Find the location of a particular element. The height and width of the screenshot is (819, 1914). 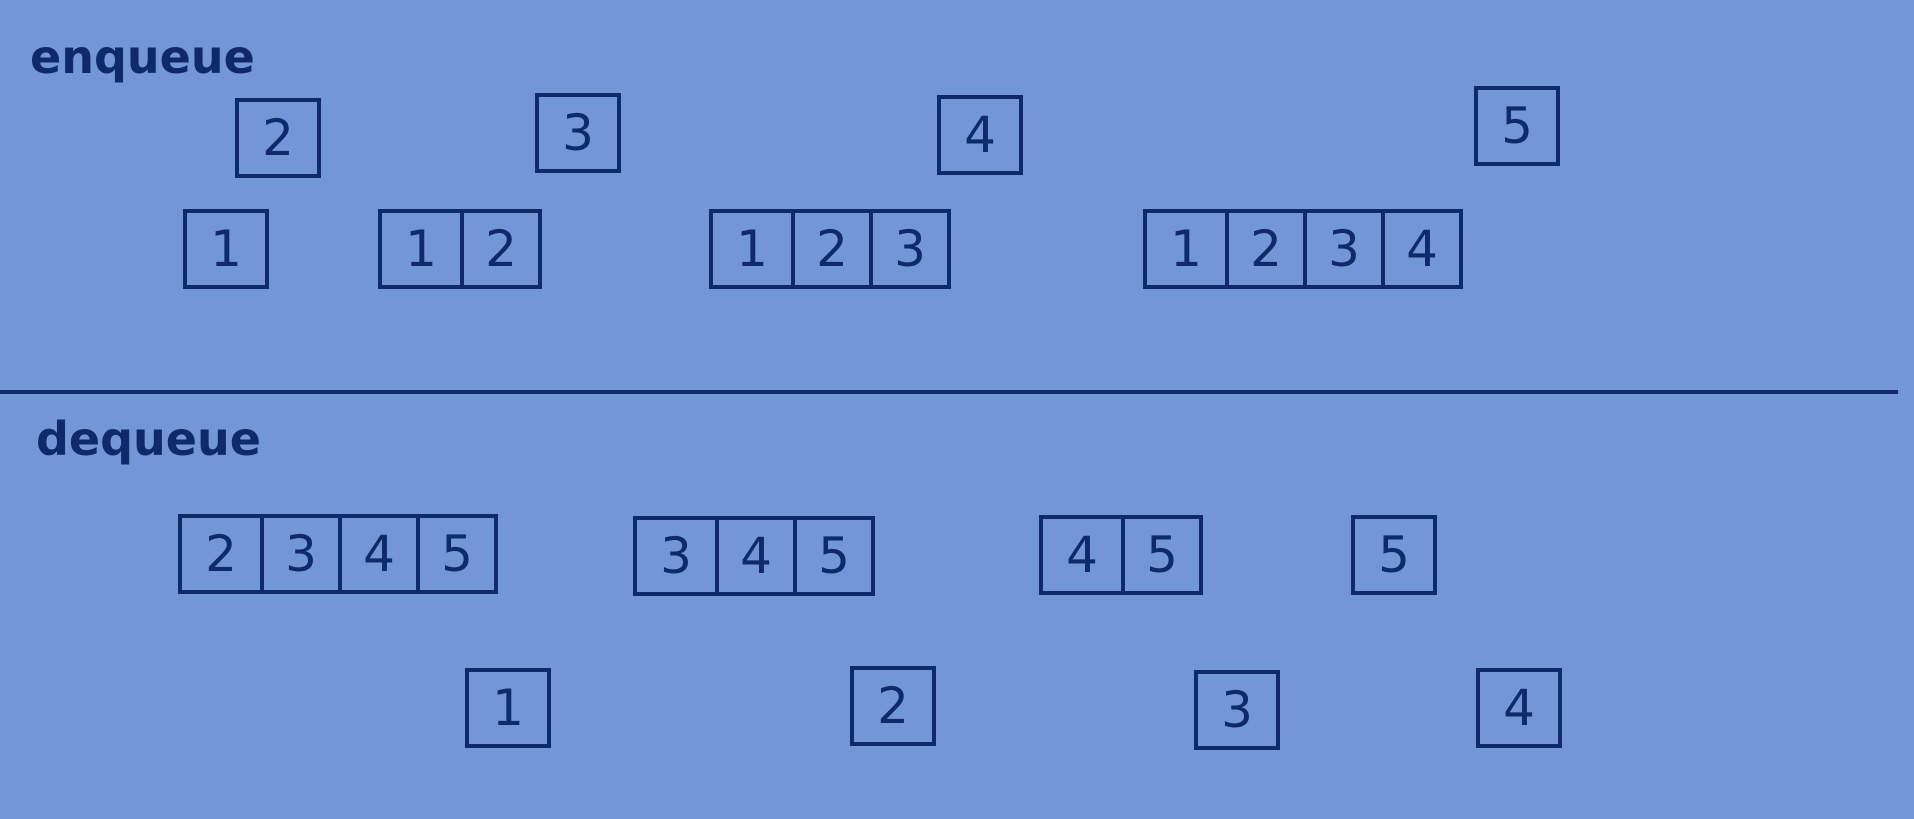

enqueue-incoming-box: 4 is located at coordinates (980, 135).